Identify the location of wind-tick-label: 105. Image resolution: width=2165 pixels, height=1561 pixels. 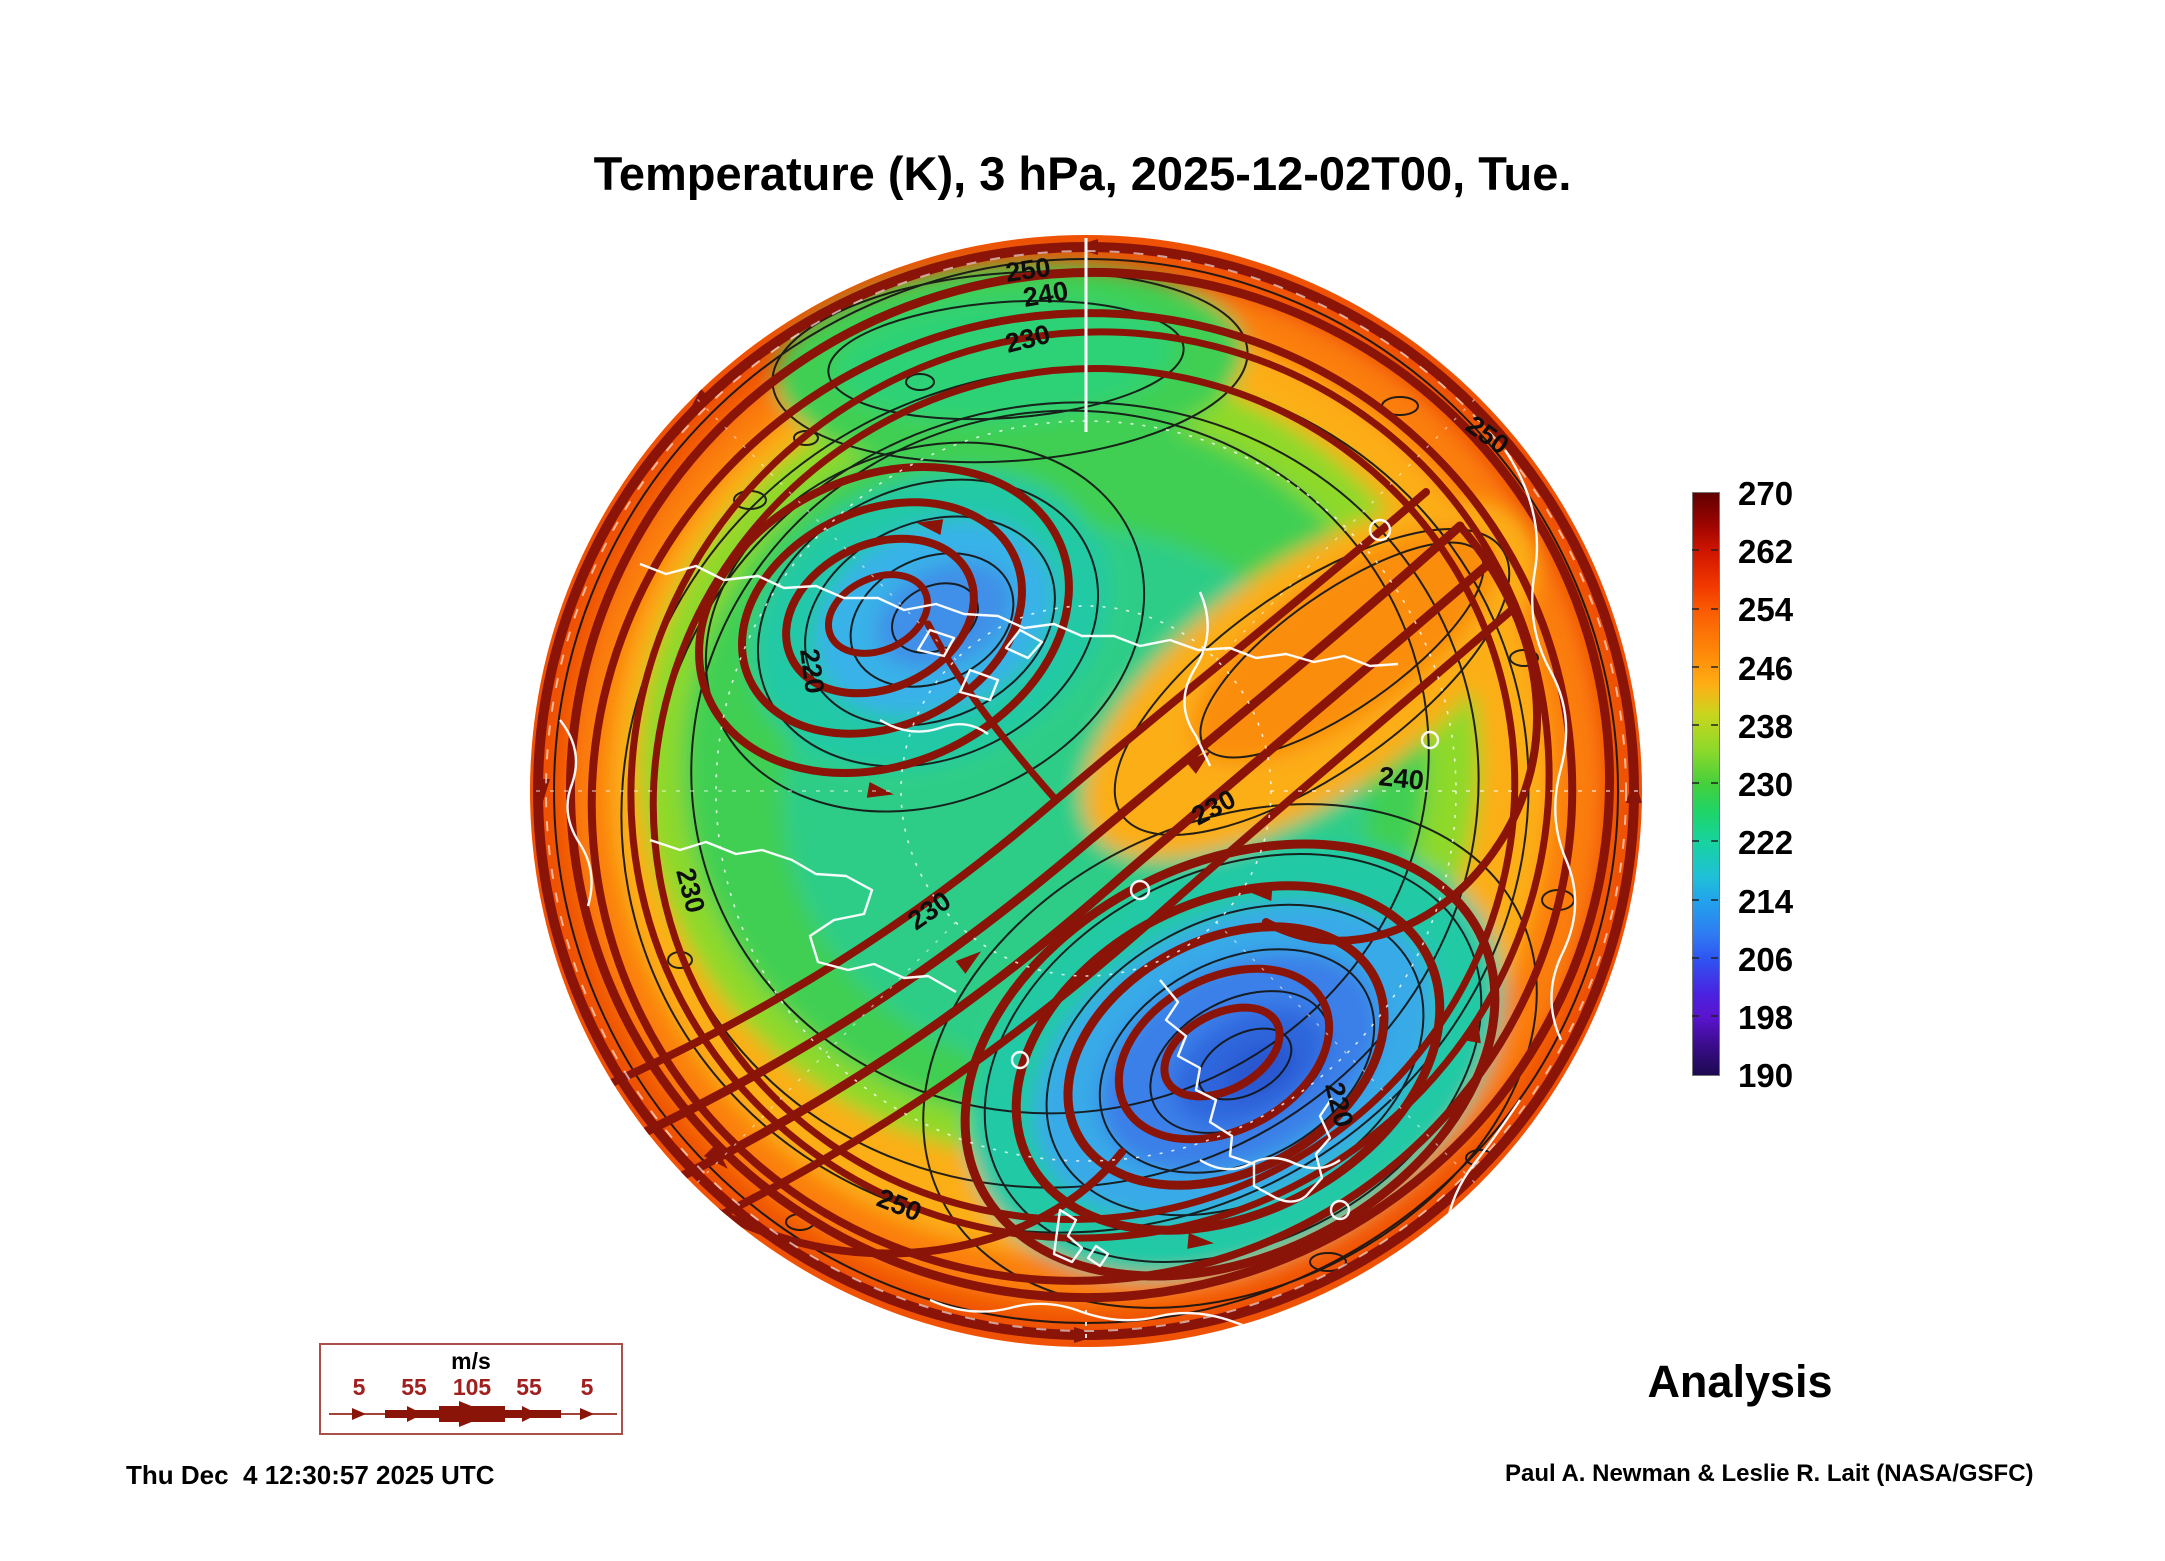
(472, 1387).